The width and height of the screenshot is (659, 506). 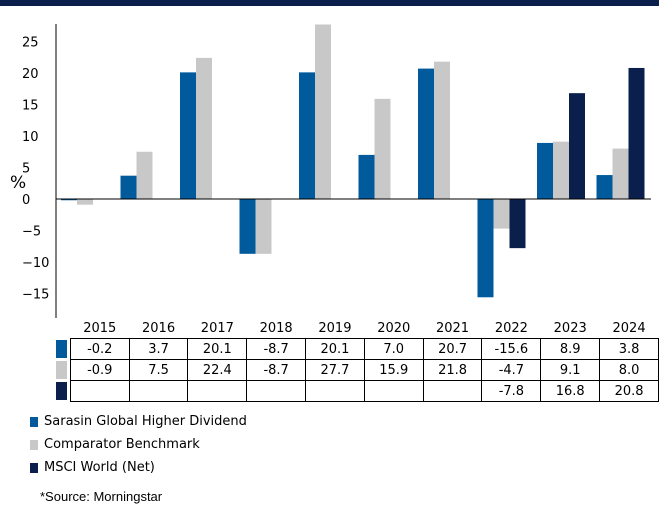 I want to click on data-label: 7.5, so click(x=158, y=370).